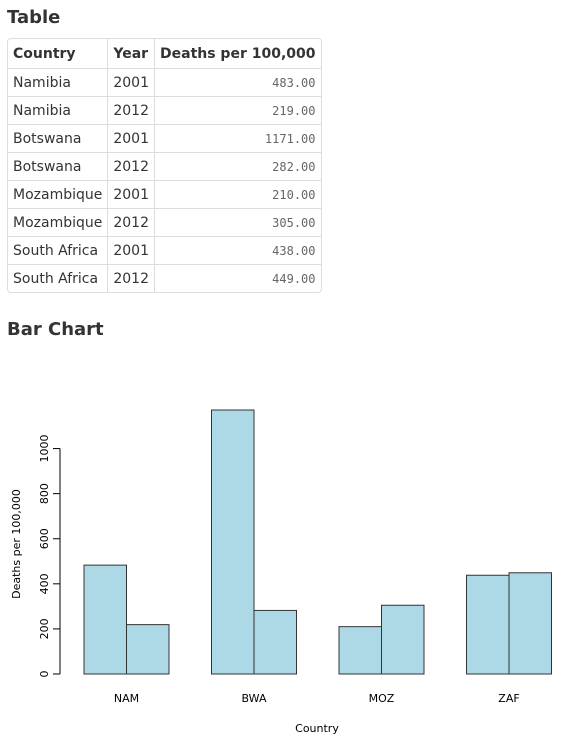  I want to click on y-tick-label: 1000, so click(44, 449).